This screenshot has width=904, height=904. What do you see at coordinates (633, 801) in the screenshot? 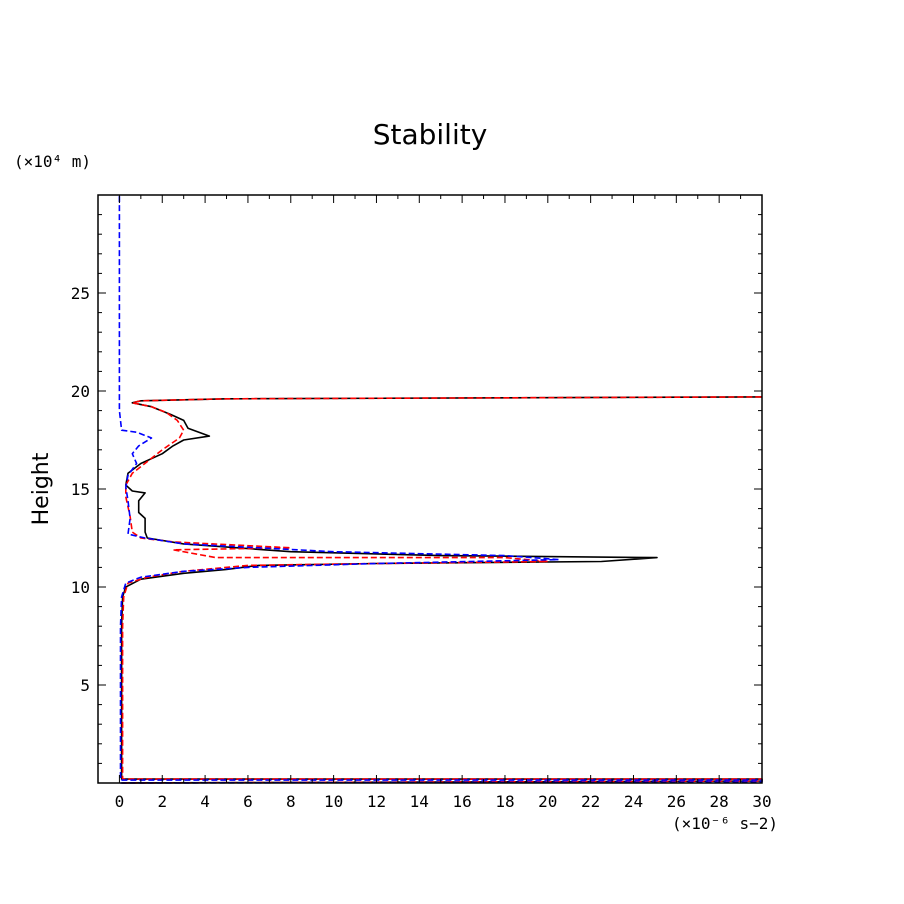
I see `x-tick-label: 24` at bounding box center [633, 801].